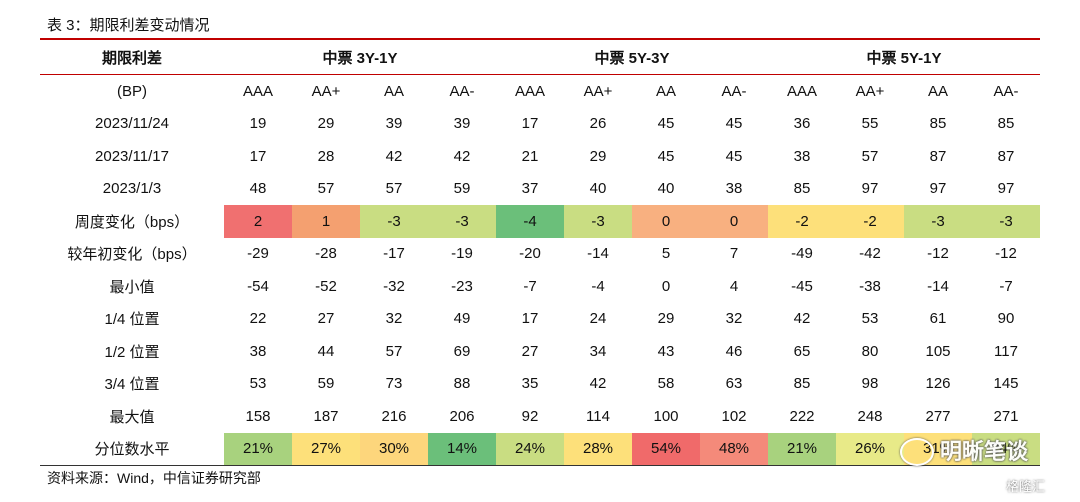 Image resolution: width=1080 pixels, height=502 pixels. What do you see at coordinates (802, 124) in the screenshot?
I see `table-cell: 36` at bounding box center [802, 124].